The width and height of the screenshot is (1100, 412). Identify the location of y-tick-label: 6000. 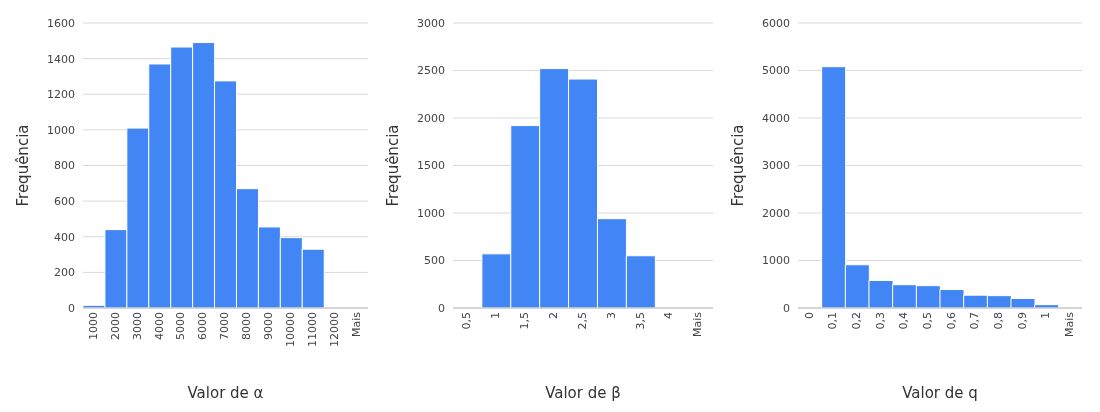
(776, 23).